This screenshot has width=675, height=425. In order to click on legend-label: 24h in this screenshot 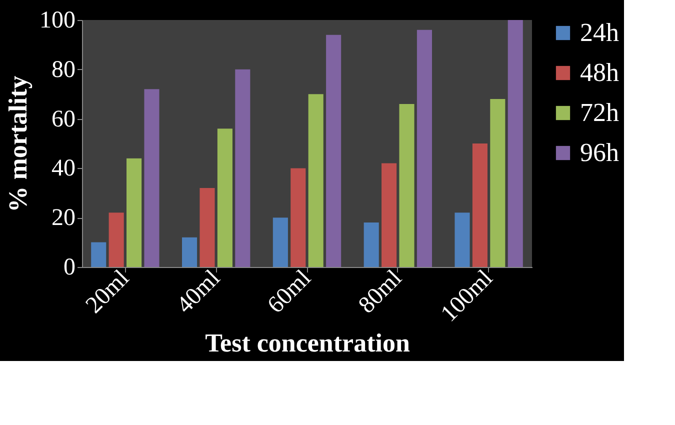, I will do `click(599, 32)`.